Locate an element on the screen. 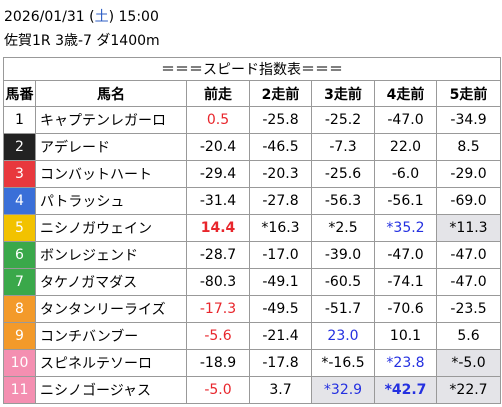  speed-index: -25.6 is located at coordinates (343, 174).